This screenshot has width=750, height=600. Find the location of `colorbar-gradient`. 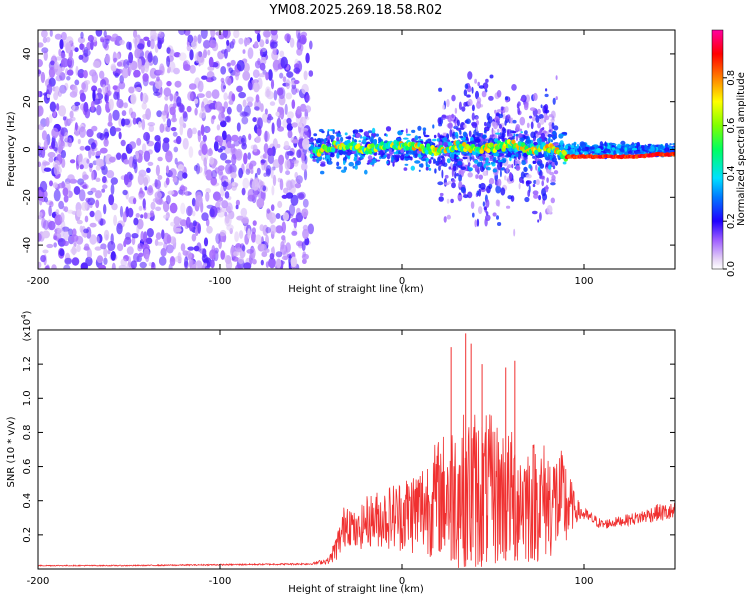

colorbar-gradient is located at coordinates (717, 149).